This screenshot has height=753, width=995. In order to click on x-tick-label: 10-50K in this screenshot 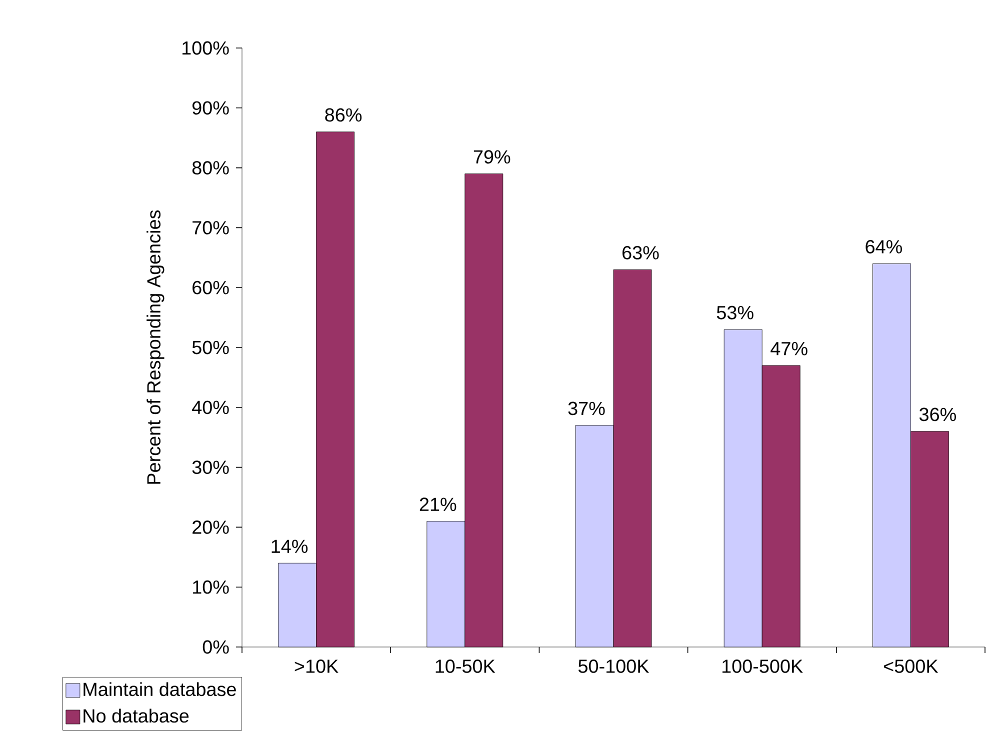, I will do `click(466, 666)`.